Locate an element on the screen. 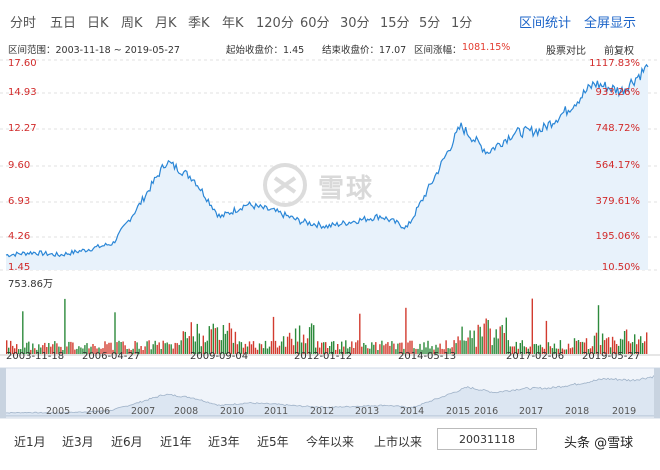  fullscreen-link: 全屏显示 is located at coordinates (610, 23).